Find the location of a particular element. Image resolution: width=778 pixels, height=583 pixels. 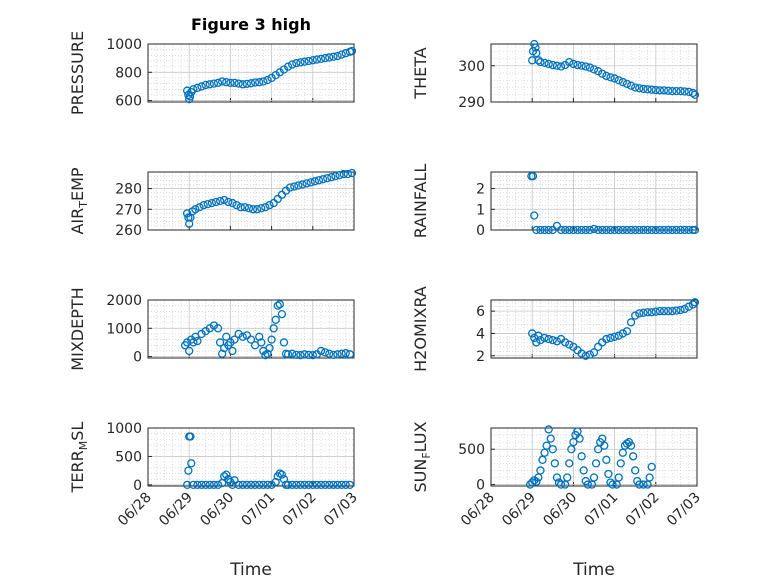

y-axis-label: TERRMSL is located at coordinates (79, 458).